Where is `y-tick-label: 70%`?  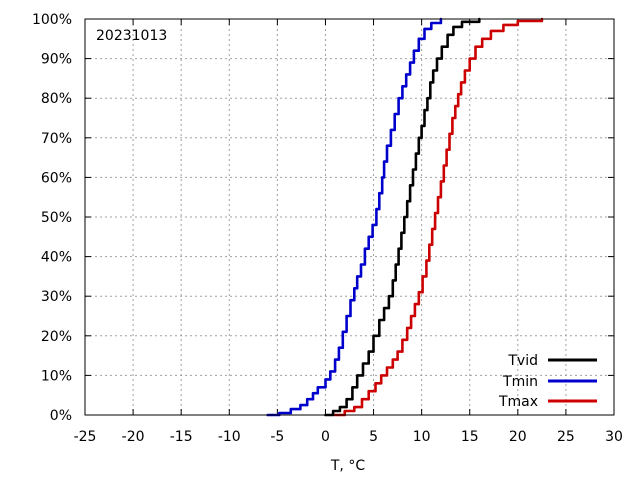 y-tick-label: 70% is located at coordinates (56, 139).